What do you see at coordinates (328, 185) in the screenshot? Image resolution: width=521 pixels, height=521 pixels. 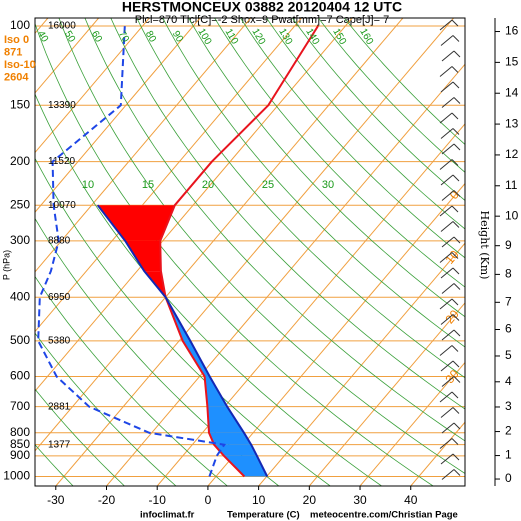 I see `wet-adiabat-label: 30` at bounding box center [328, 185].